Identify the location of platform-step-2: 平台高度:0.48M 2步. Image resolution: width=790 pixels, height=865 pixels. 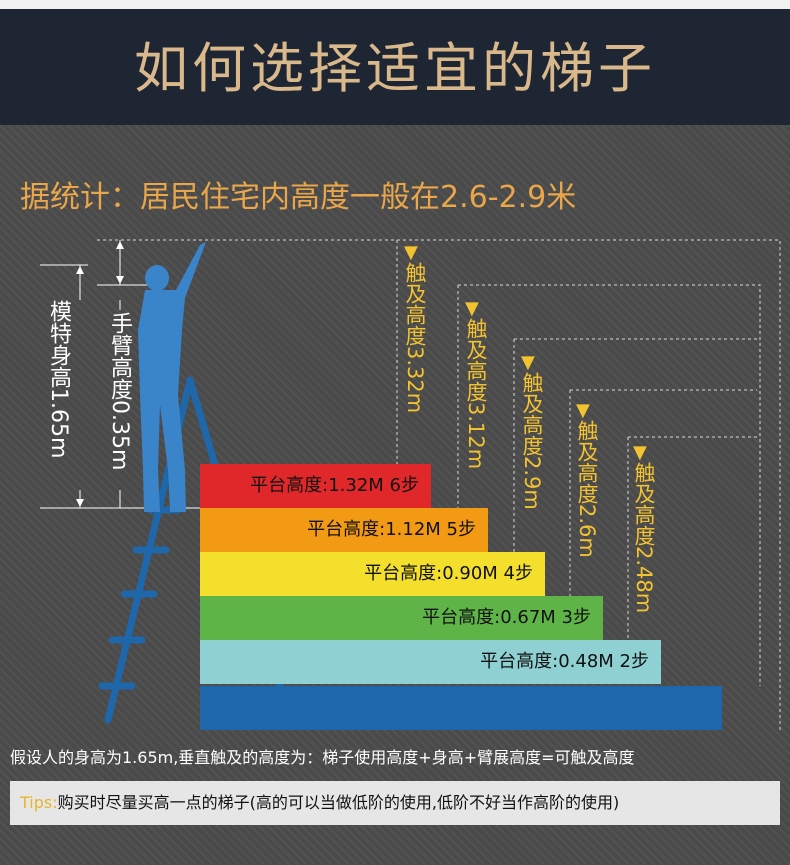
(430, 662).